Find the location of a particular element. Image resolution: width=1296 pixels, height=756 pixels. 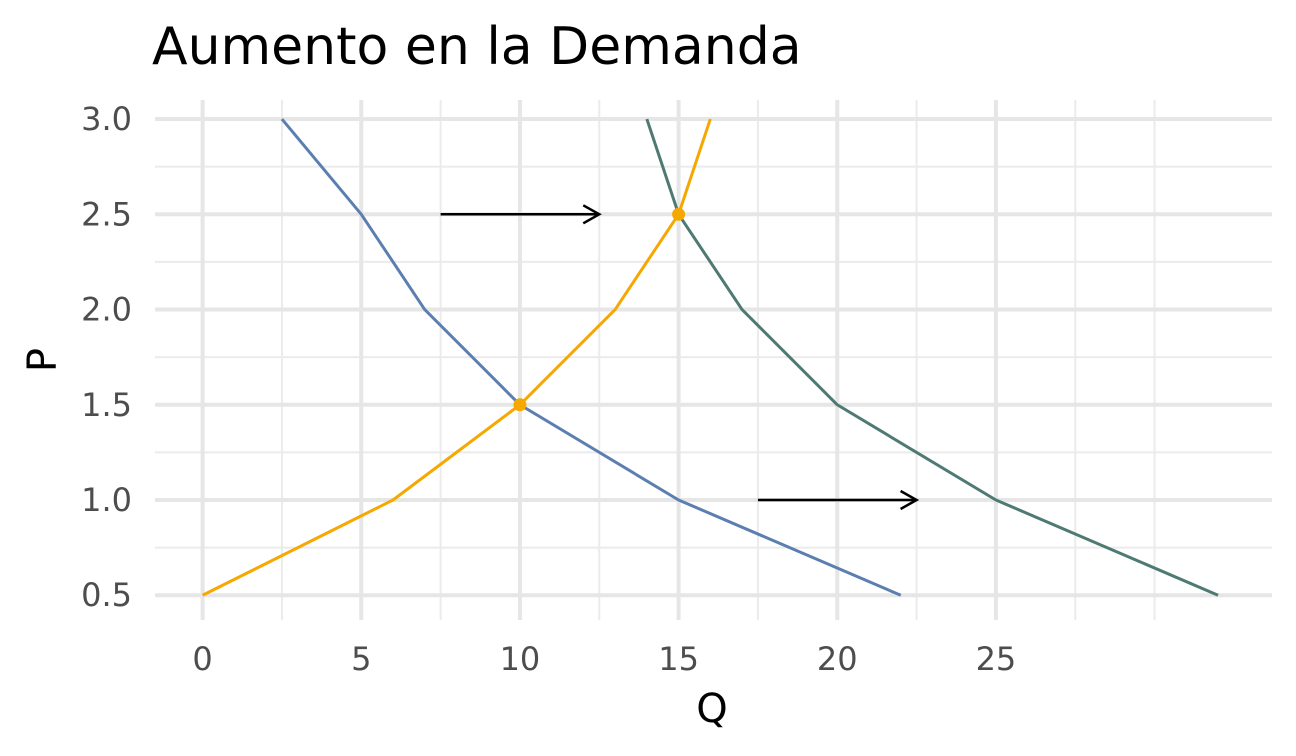

y-tick-label: 2.0 is located at coordinates (106, 310).